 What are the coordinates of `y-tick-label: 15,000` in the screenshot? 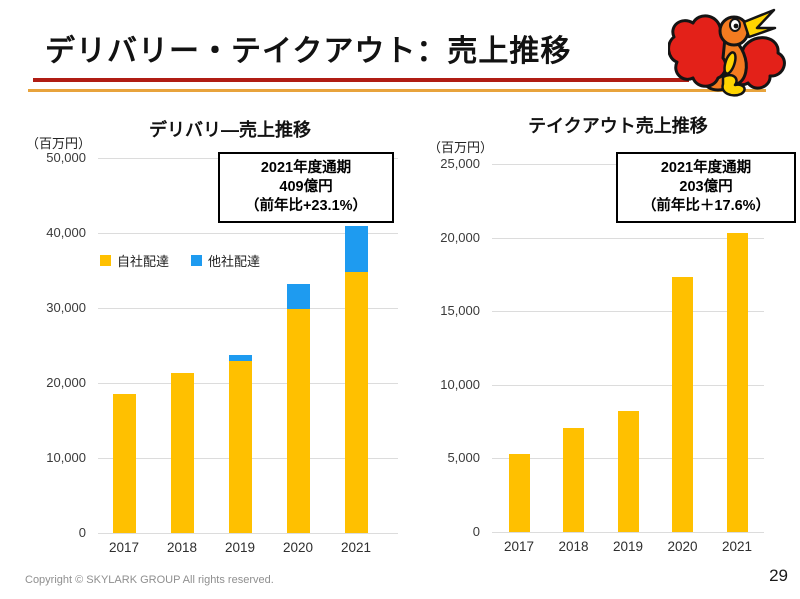 It's located at (460, 311).